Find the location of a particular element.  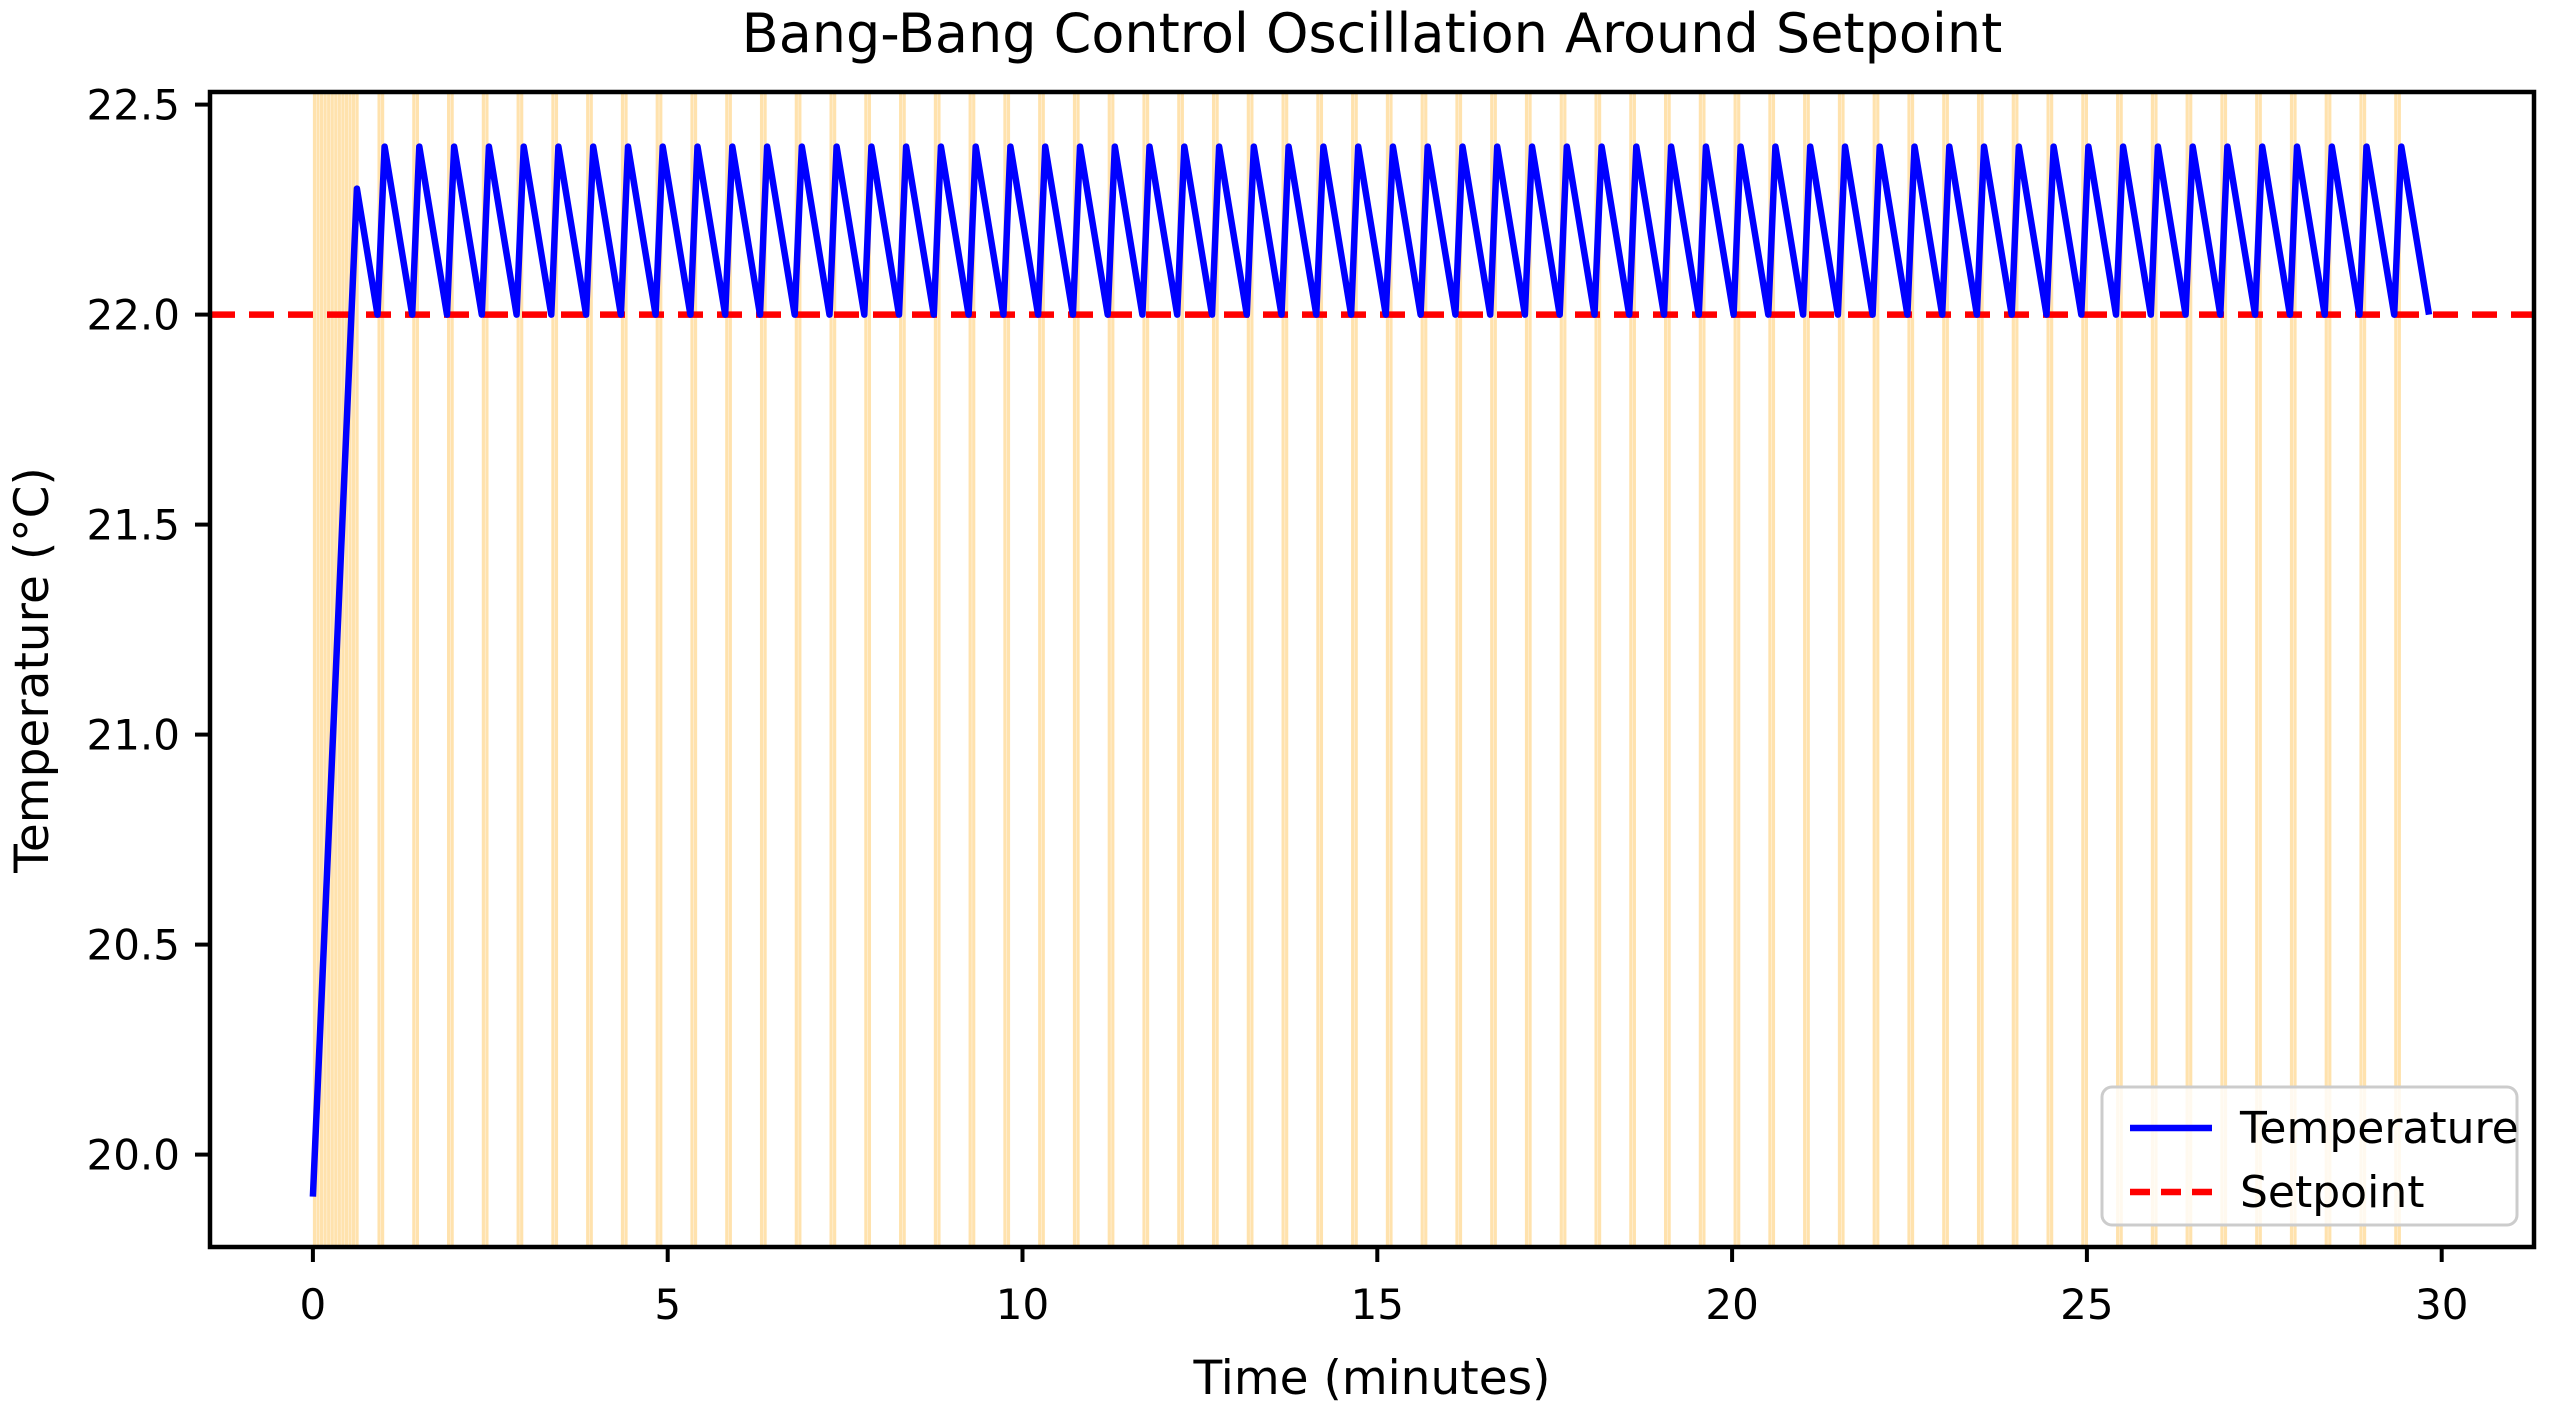

x-tick-label: 25 is located at coordinates (2086, 1304).